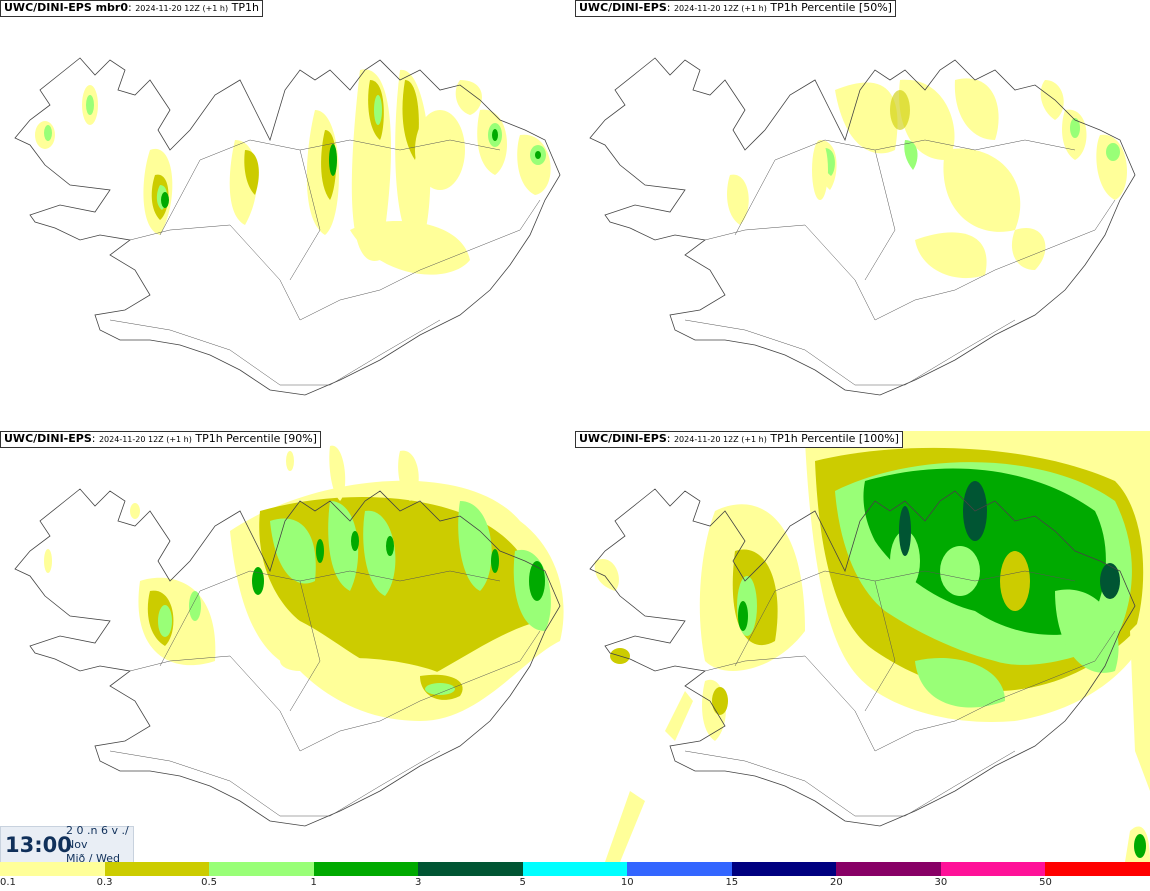 This screenshot has height=891, width=1150. What do you see at coordinates (627, 882) in the screenshot?
I see `colorbar-tick-label: 10` at bounding box center [627, 882].